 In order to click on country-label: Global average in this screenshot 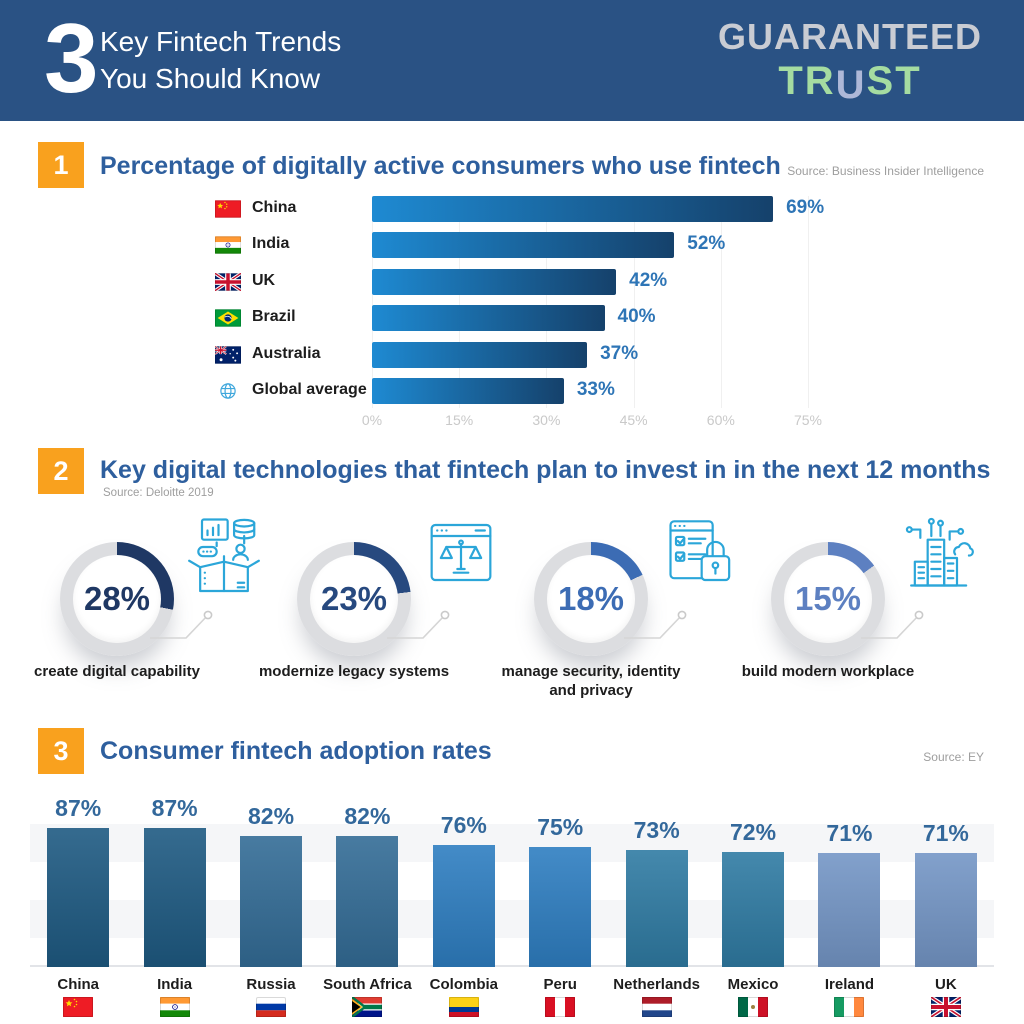, I will do `click(309, 389)`.